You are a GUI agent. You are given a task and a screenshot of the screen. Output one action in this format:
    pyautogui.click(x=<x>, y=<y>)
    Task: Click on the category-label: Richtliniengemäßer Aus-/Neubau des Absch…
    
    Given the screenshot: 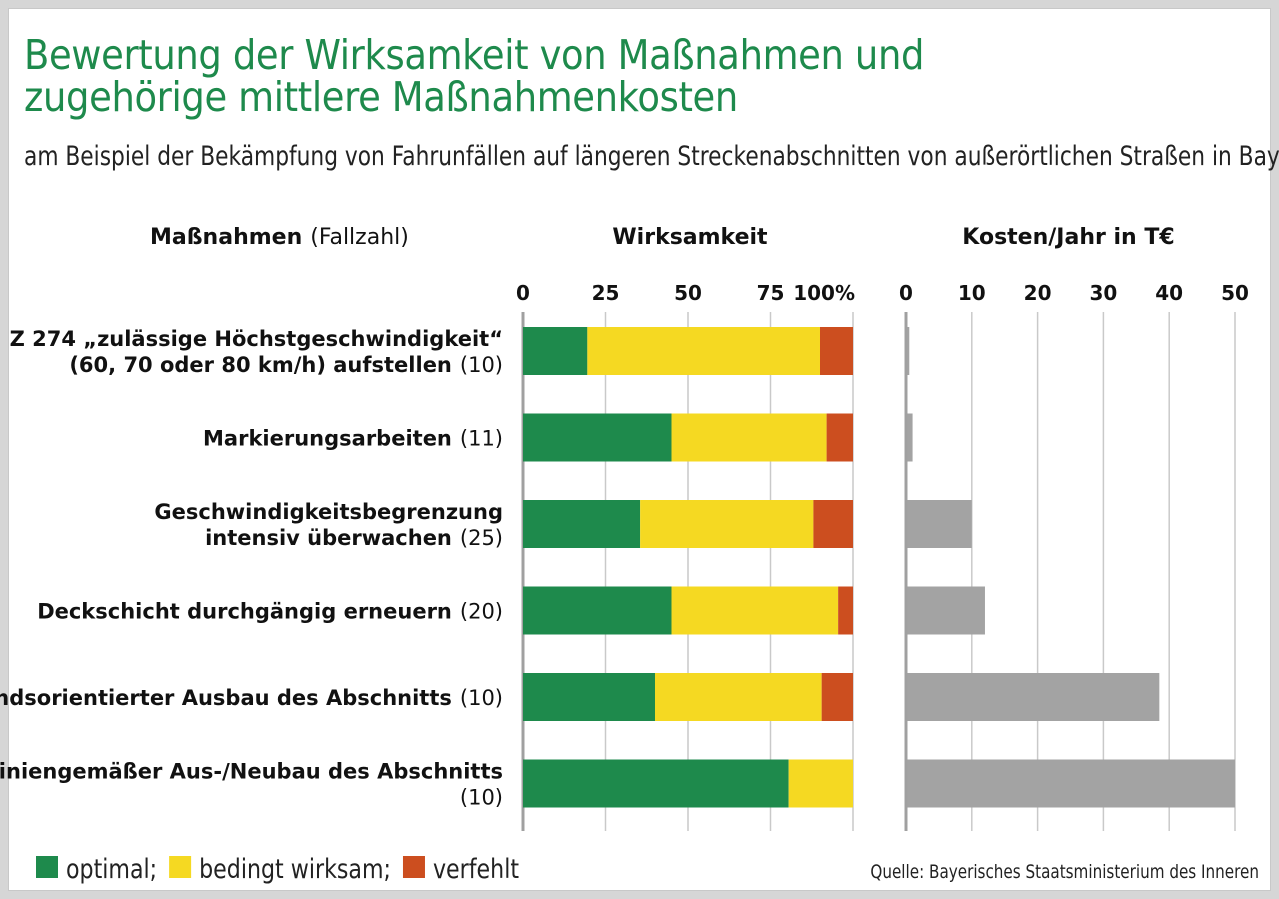 What is the action you would take?
    pyautogui.click(x=251, y=772)
    